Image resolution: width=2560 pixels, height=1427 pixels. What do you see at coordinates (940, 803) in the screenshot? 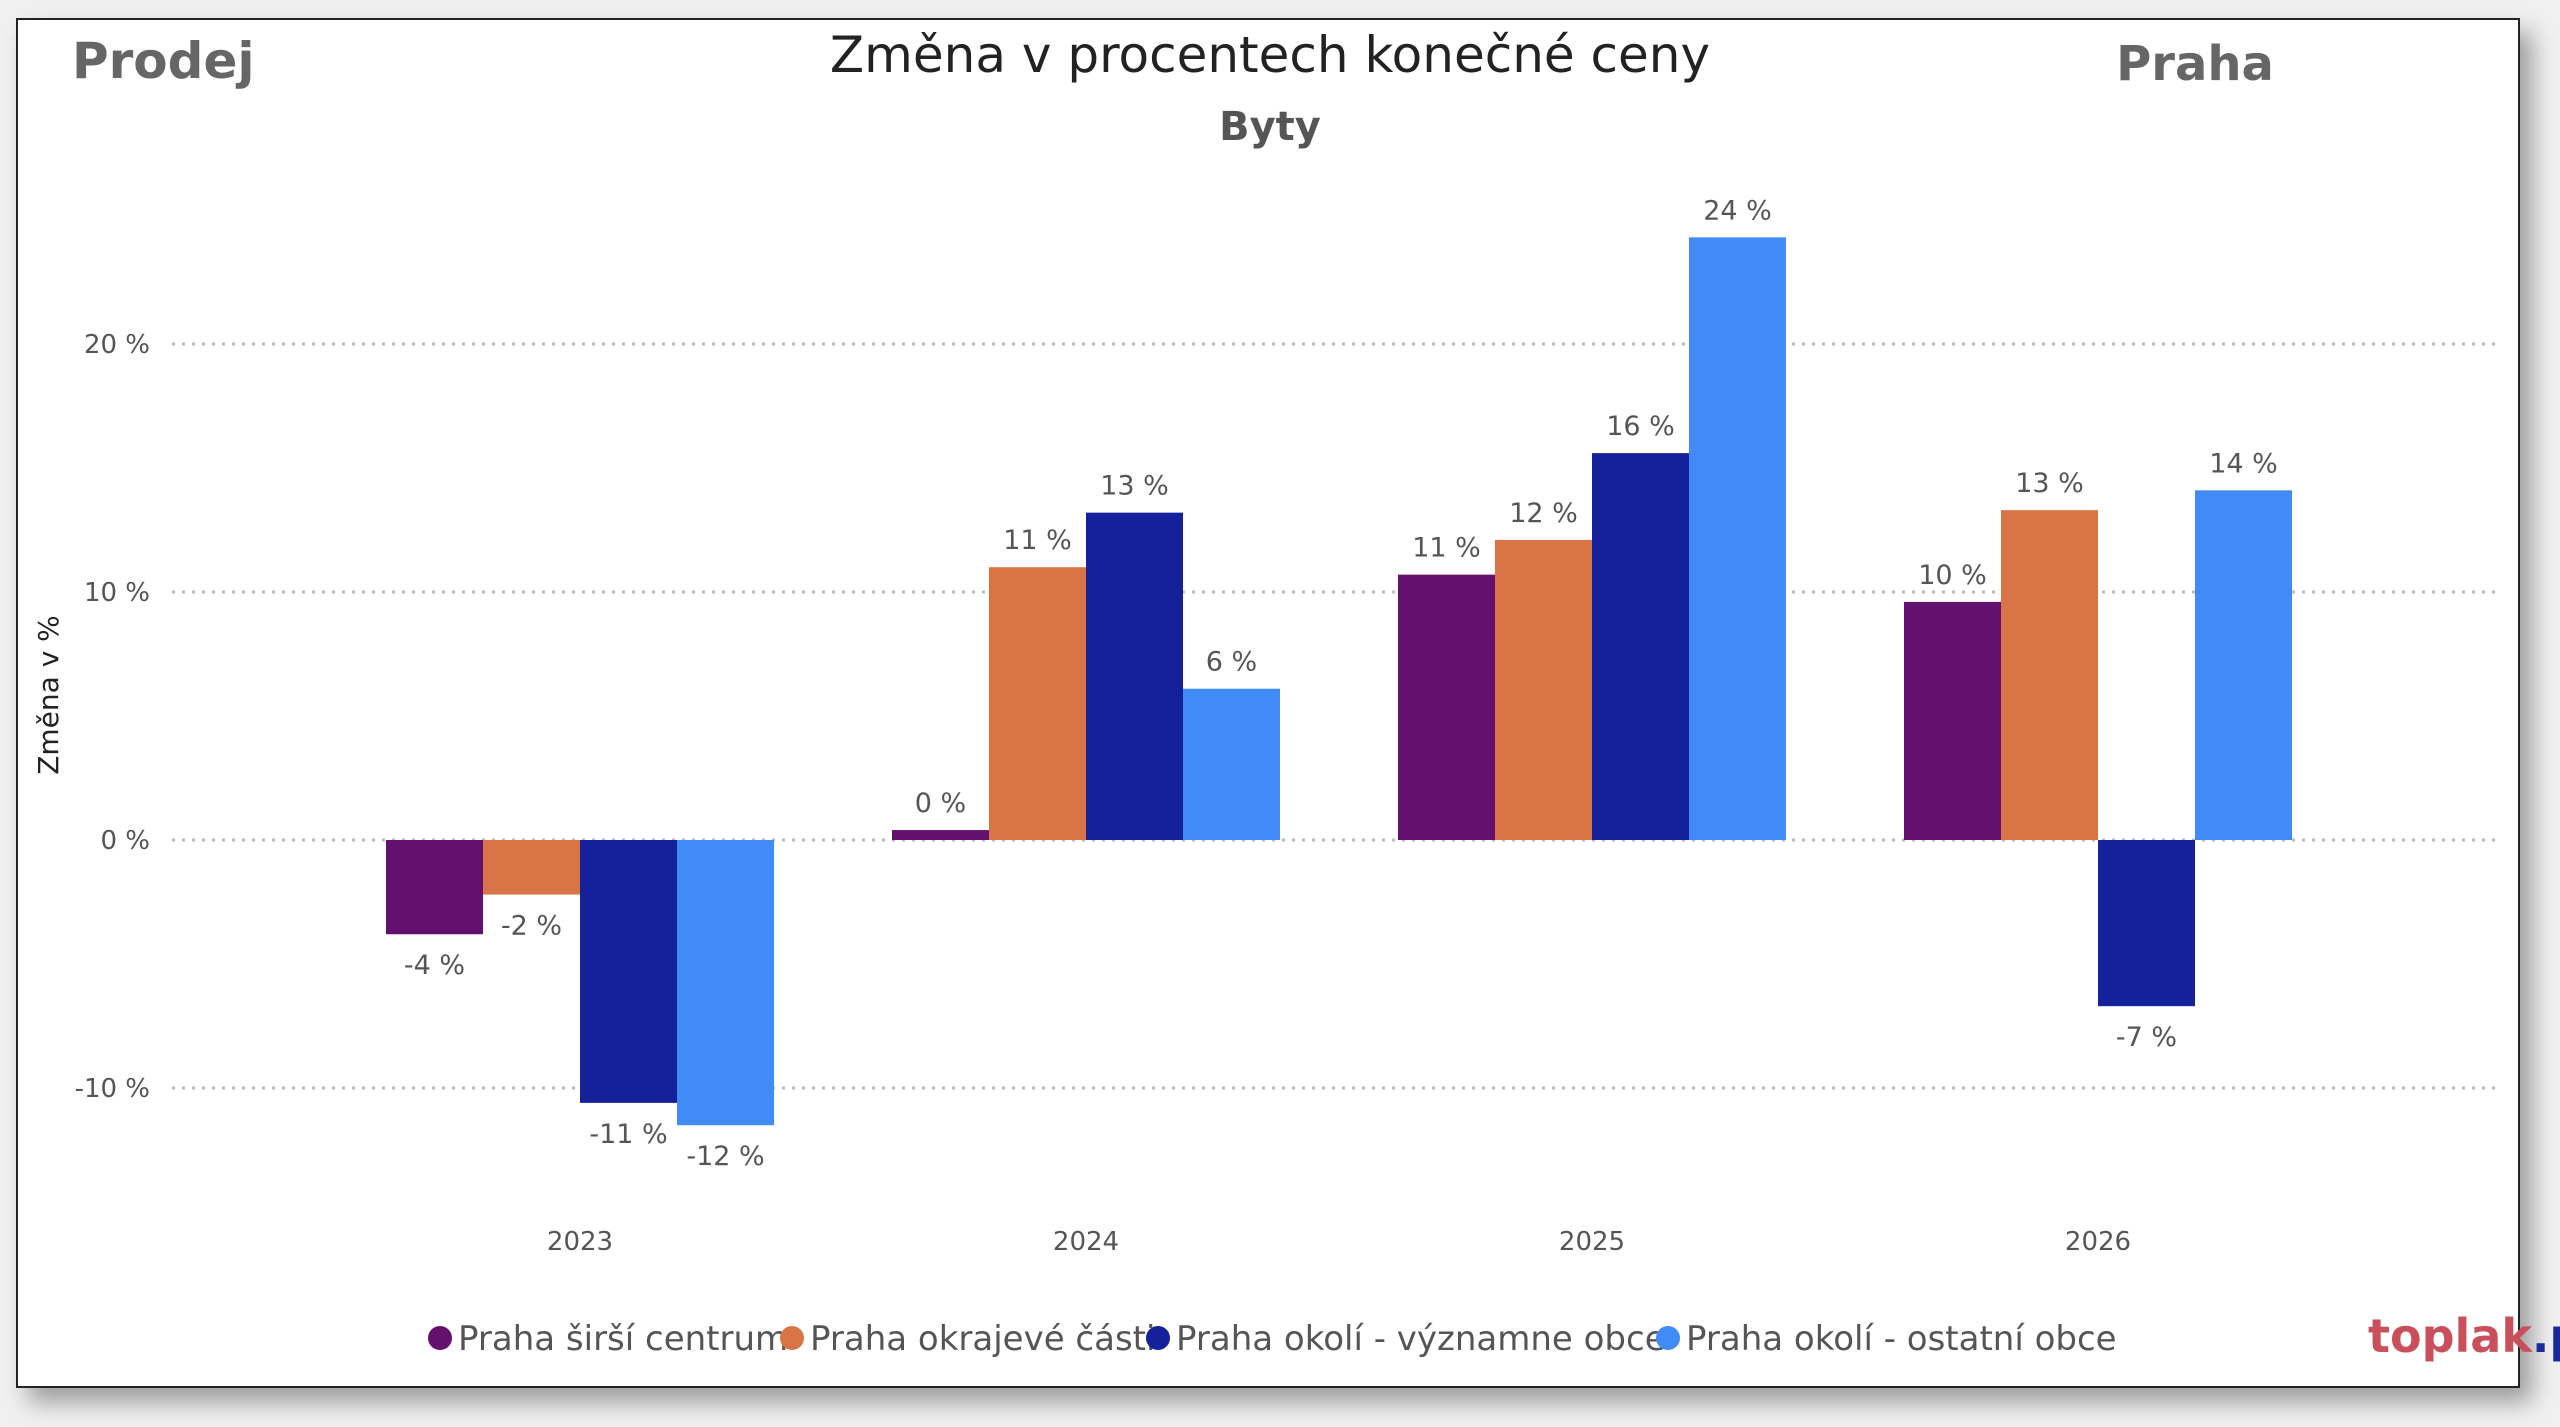
I see `data-label: 0 %` at bounding box center [940, 803].